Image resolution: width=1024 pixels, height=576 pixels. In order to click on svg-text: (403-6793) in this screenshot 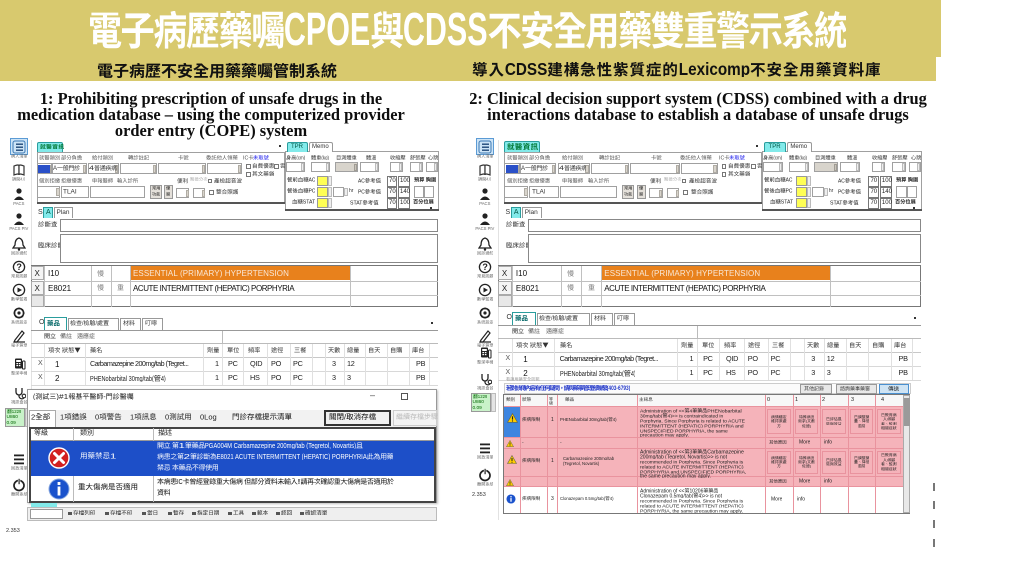, I will do `click(618, 388)`.